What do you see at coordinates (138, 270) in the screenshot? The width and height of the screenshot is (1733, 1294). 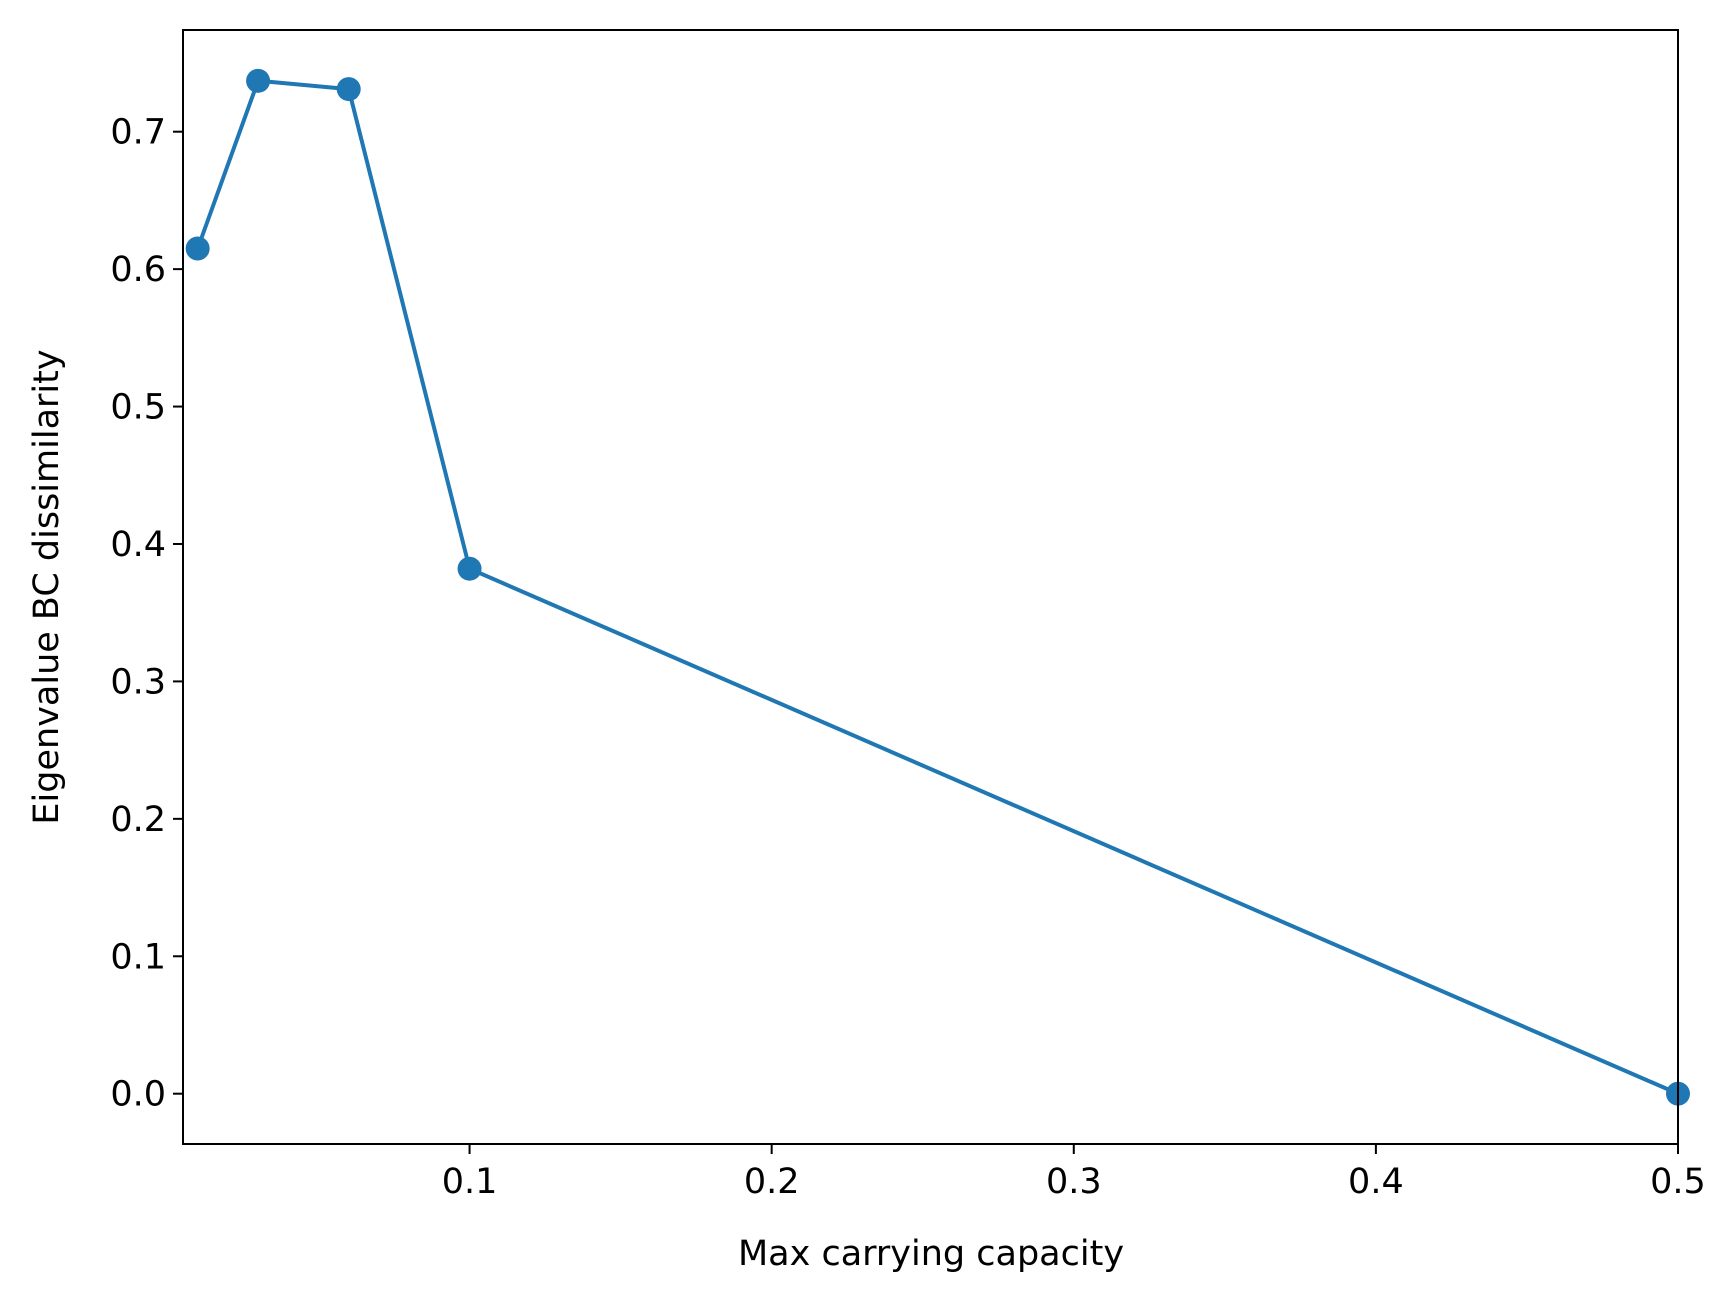 I see `y-tick-label: 0.6` at bounding box center [138, 270].